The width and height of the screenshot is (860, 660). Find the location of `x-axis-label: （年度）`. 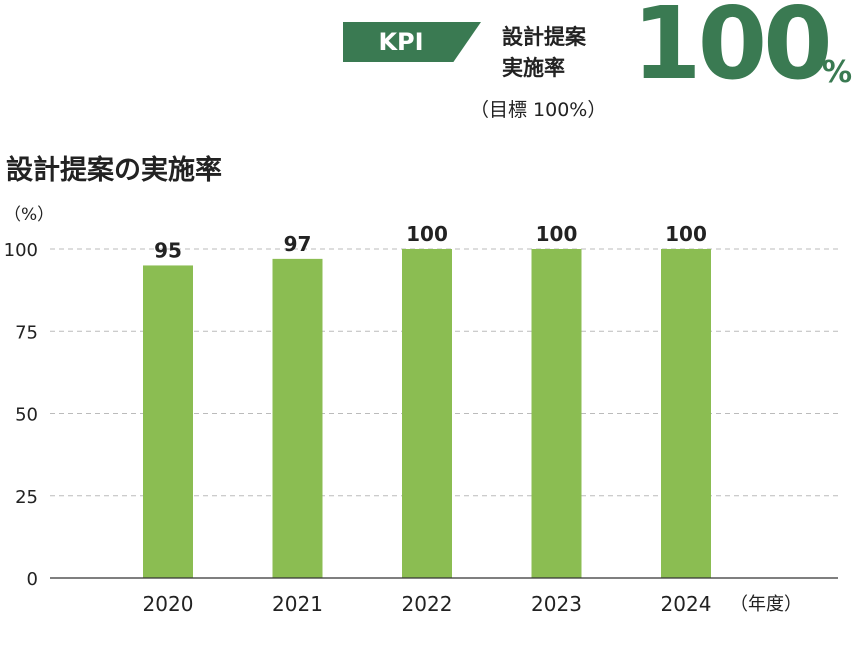

x-axis-label: （年度） is located at coordinates (766, 604).